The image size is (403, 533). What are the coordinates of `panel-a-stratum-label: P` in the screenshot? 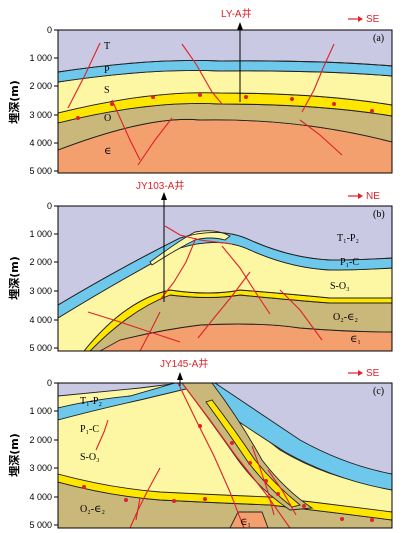 It's located at (107, 70).